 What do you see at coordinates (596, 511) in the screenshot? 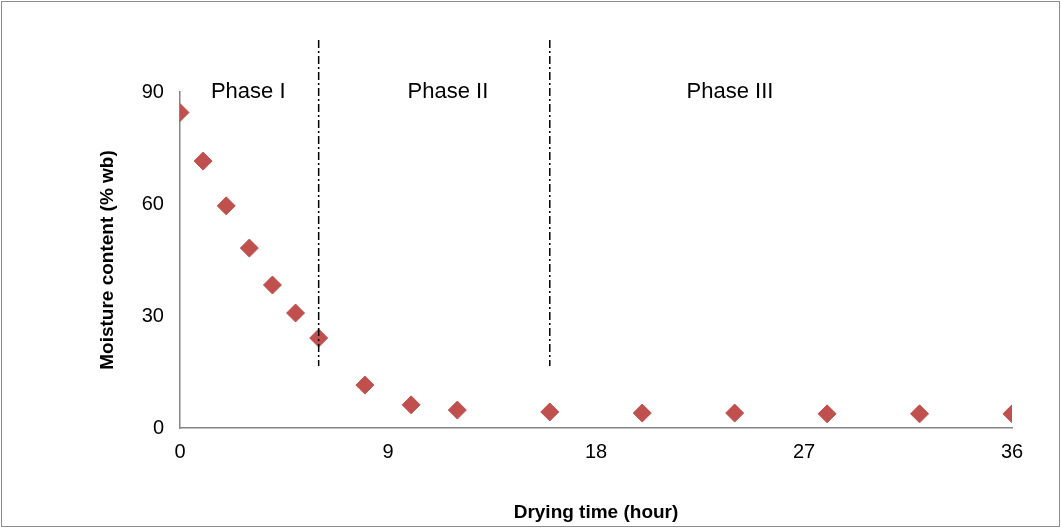
I see `x-axis-title: Drying time (hour)` at bounding box center [596, 511].